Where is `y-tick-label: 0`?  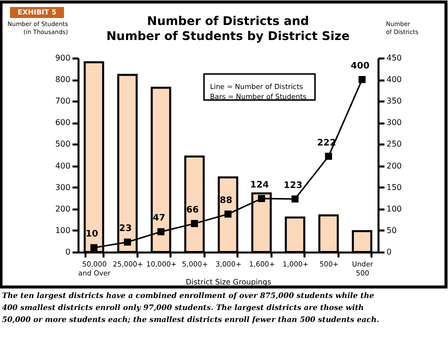
y-tick-label: 0 is located at coordinates (67, 252).